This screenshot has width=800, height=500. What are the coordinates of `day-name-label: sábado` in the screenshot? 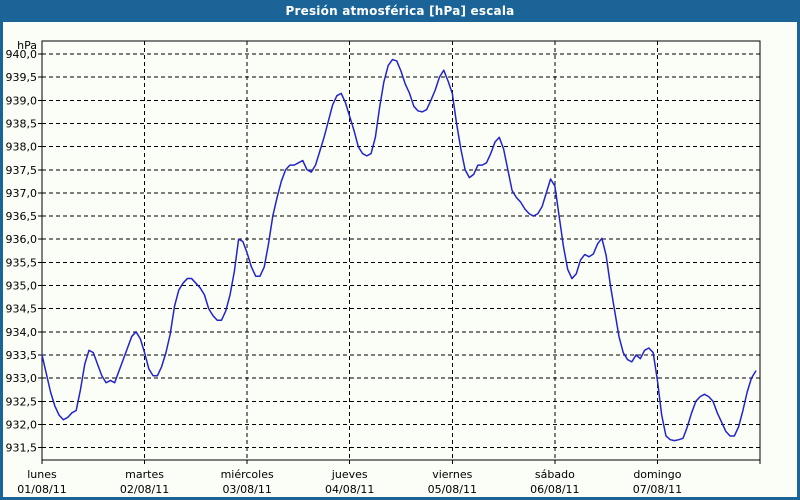 It's located at (555, 474).